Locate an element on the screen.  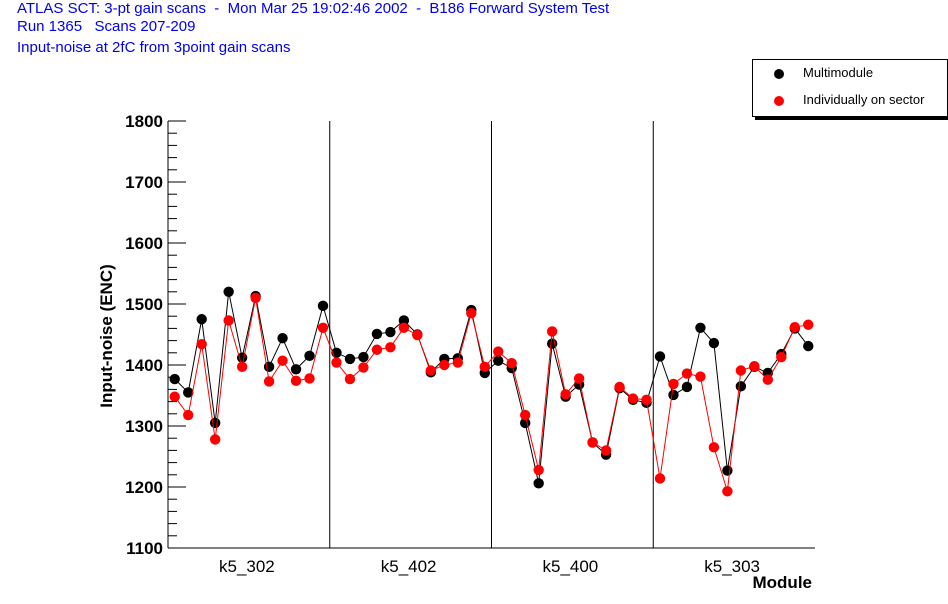
legend-label: Individually on sector is located at coordinates (864, 99).